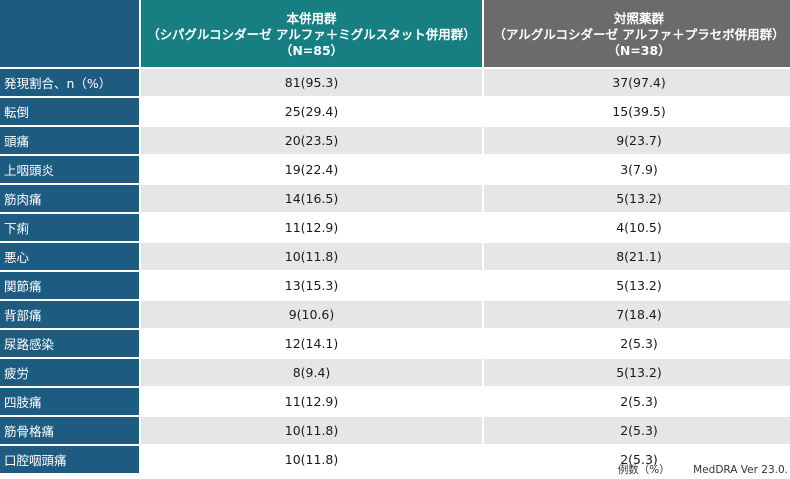 The width and height of the screenshot is (790, 479). What do you see at coordinates (69, 256) in the screenshot?
I see `row-label: 悪心` at bounding box center [69, 256].